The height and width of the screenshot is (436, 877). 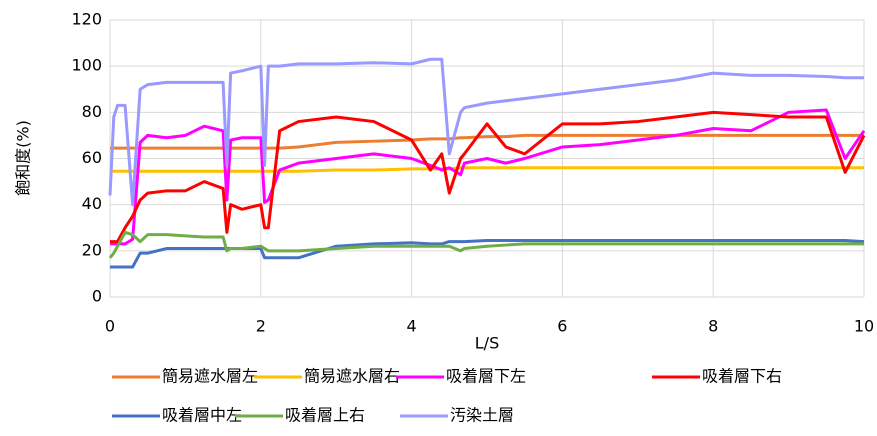 I want to click on legend-label: 汚染土層, so click(x=482, y=415).